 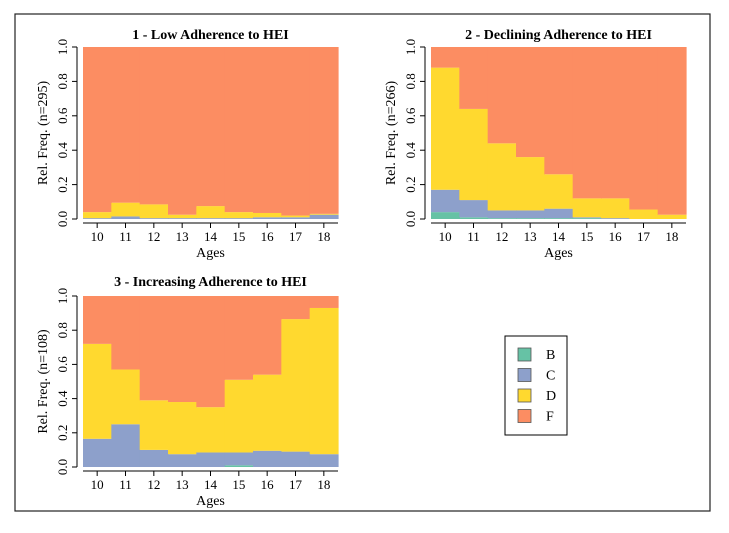 I want to click on legend-item-C: C, so click(x=536, y=376).